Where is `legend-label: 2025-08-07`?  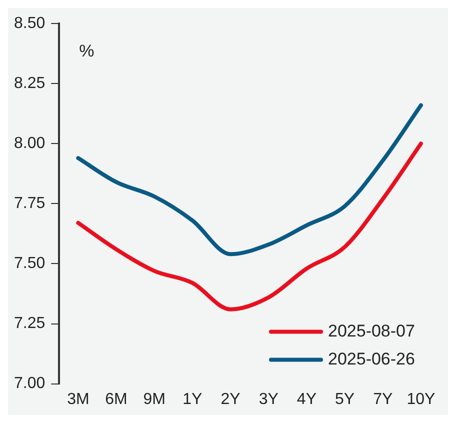
legend-label: 2025-08-07 is located at coordinates (371, 330).